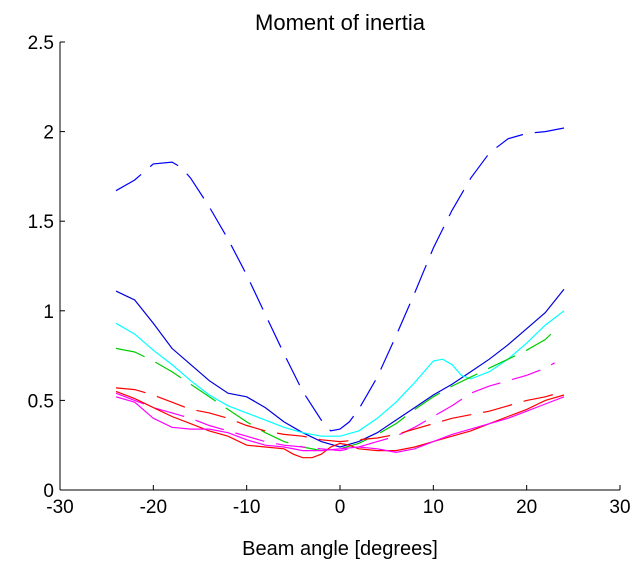 Image resolution: width=641 pixels, height=562 pixels. What do you see at coordinates (48, 491) in the screenshot?
I see `y-tick-label: 0` at bounding box center [48, 491].